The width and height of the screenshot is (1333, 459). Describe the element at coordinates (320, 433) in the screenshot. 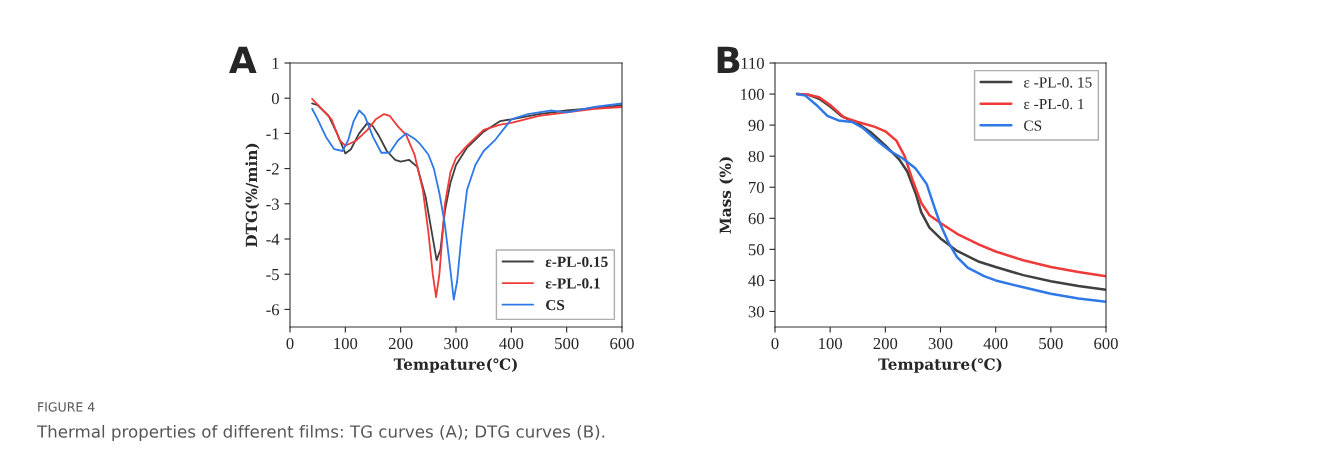

I see `text: Thermal properties of different films: TG curves (A); DTG curves (B).` at that location.